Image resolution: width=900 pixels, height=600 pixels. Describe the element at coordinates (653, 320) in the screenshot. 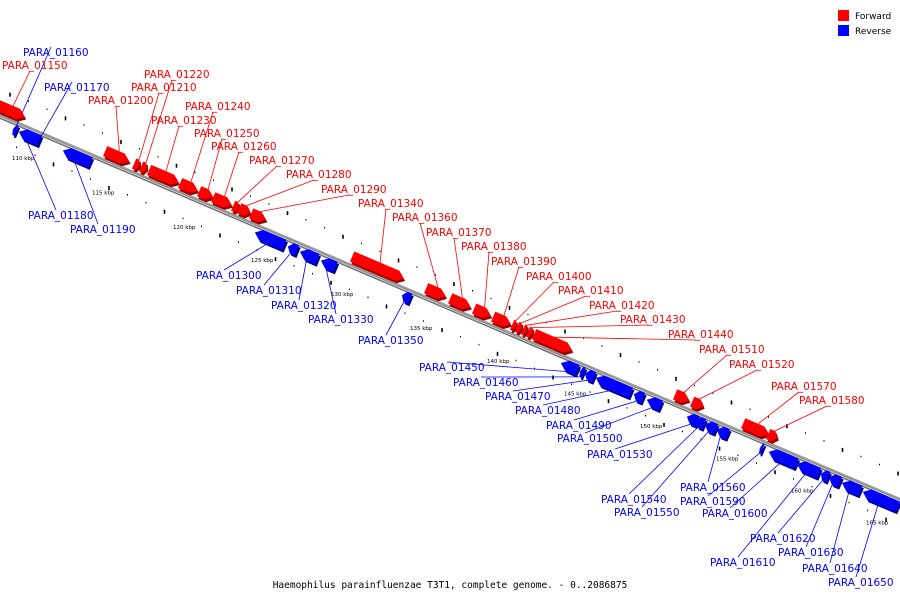

I see `gene-label: PARA_01430` at that location.